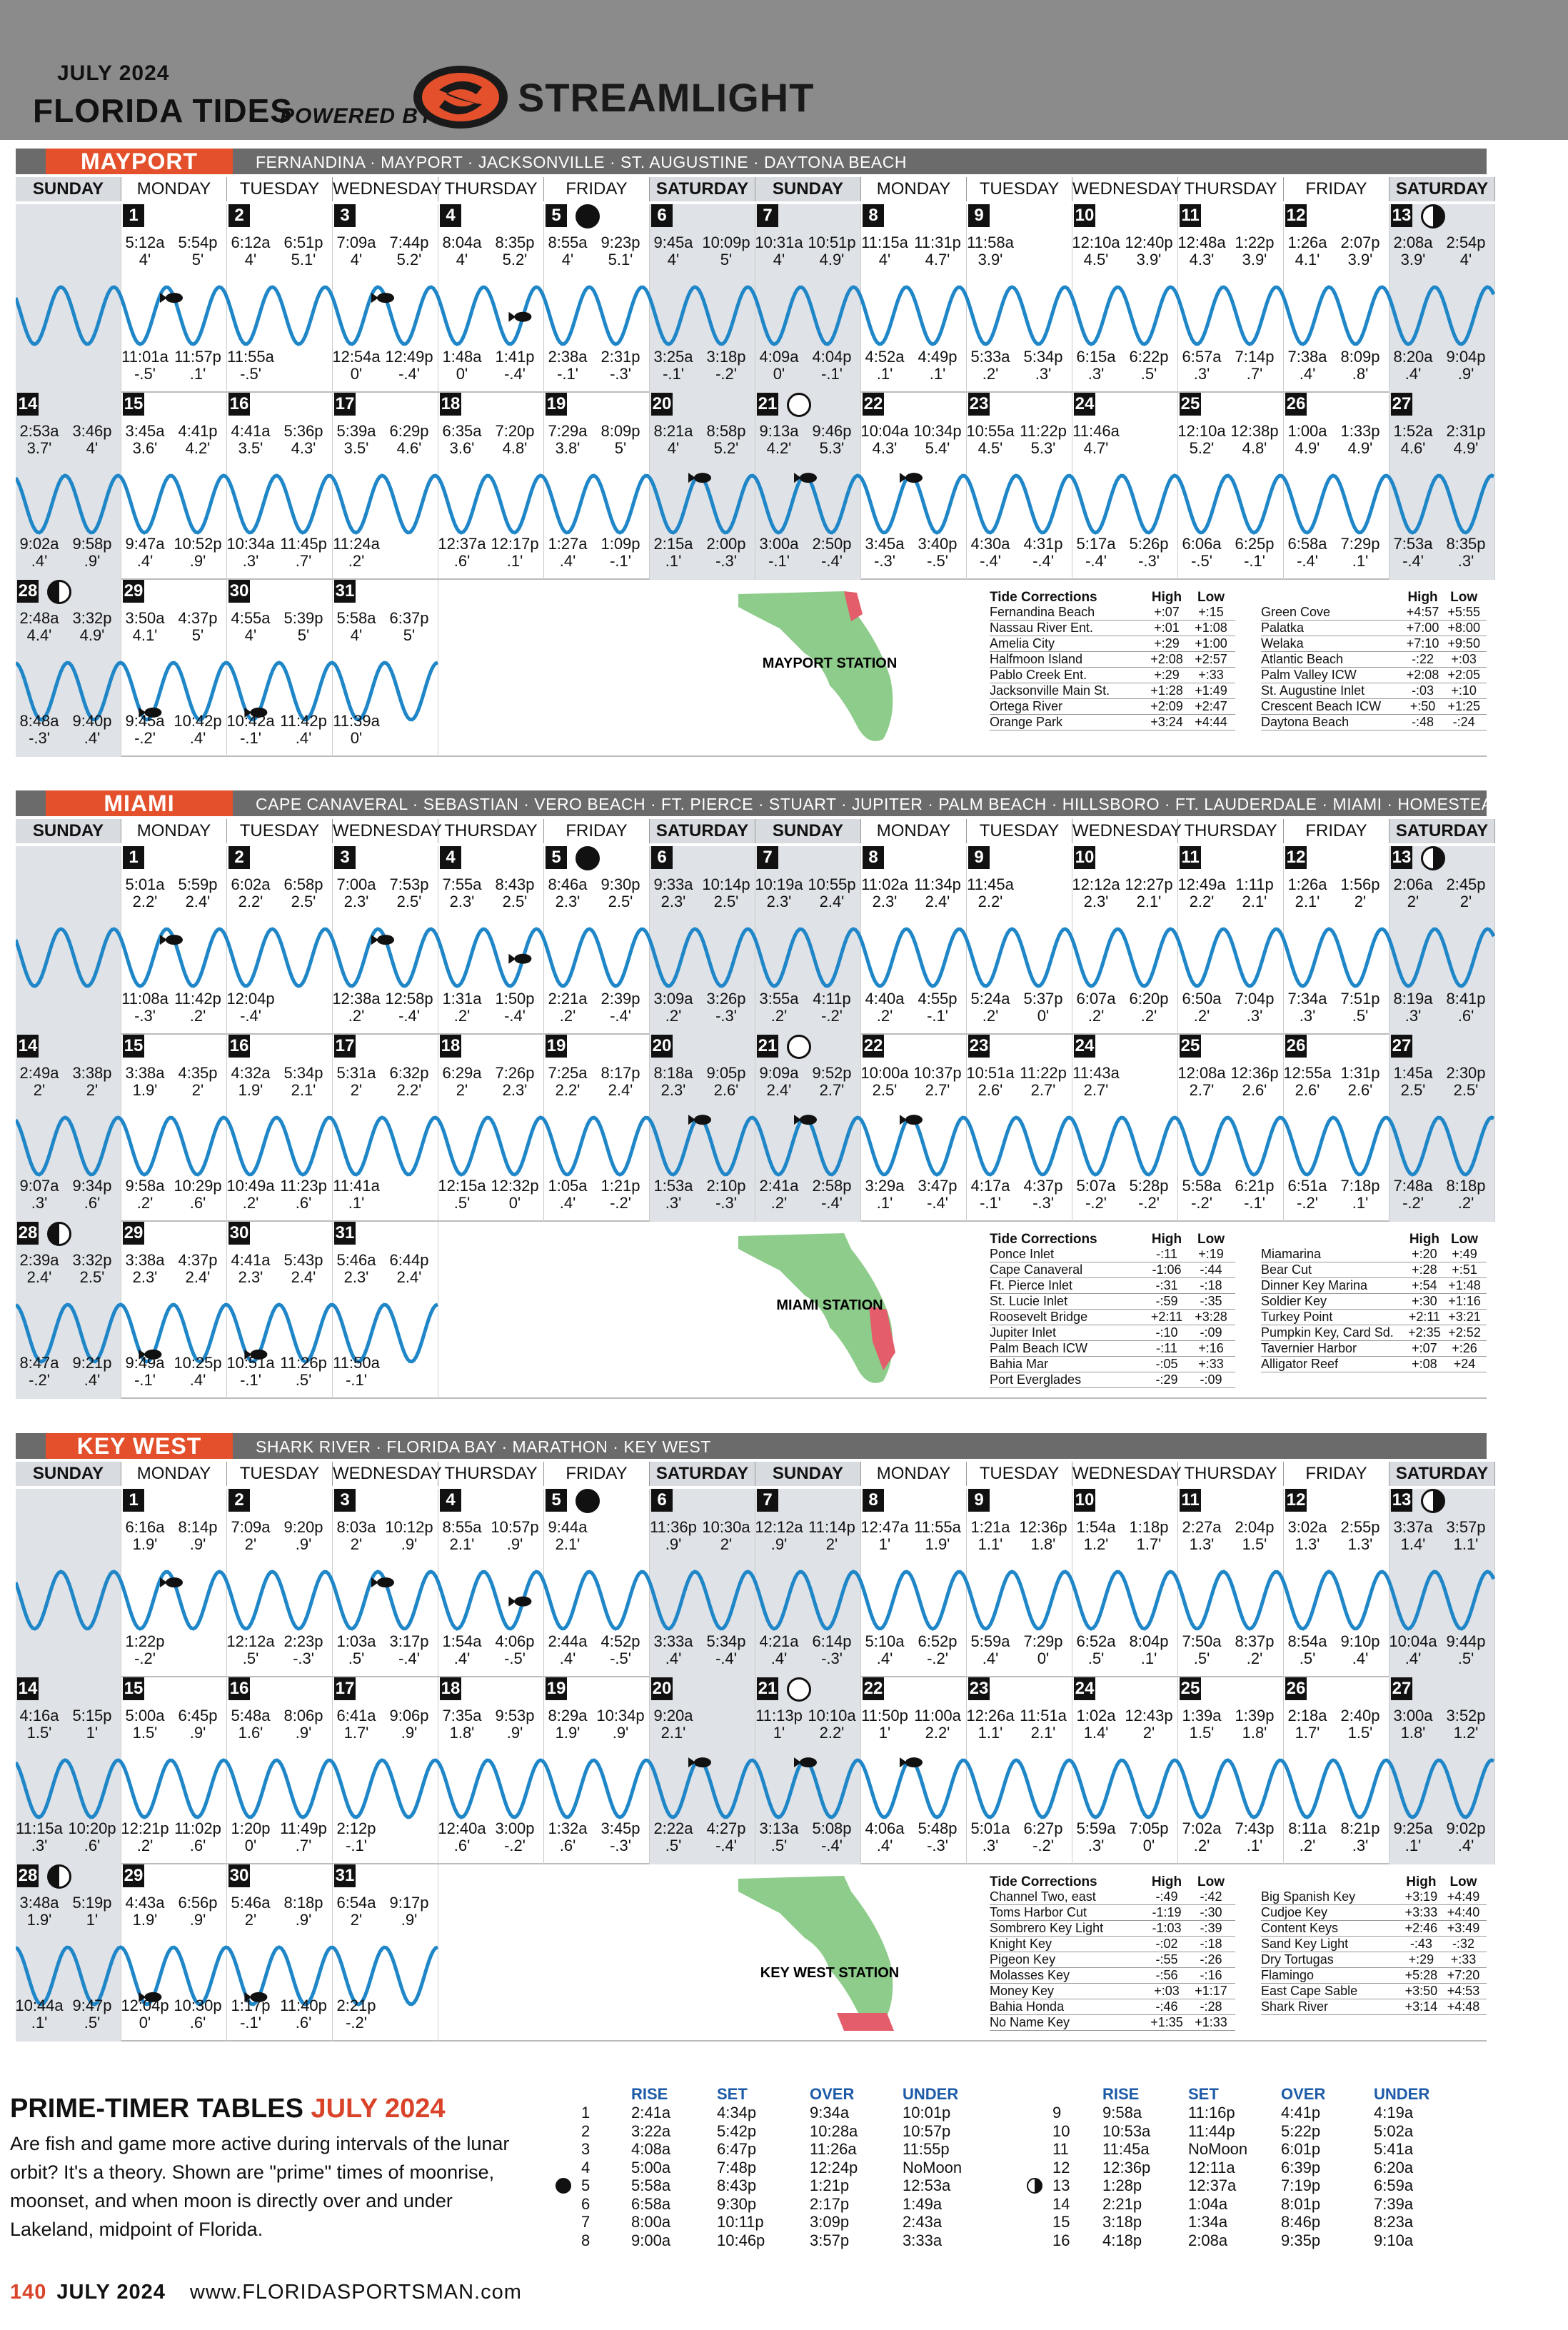  I want to click on high-tide-height: 2.4', so click(409, 1277).